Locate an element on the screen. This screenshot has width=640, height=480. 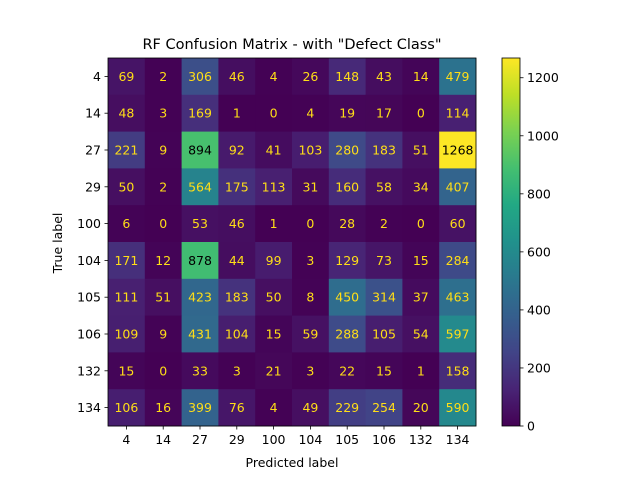
cell-value-label: 50 is located at coordinates (274, 297).